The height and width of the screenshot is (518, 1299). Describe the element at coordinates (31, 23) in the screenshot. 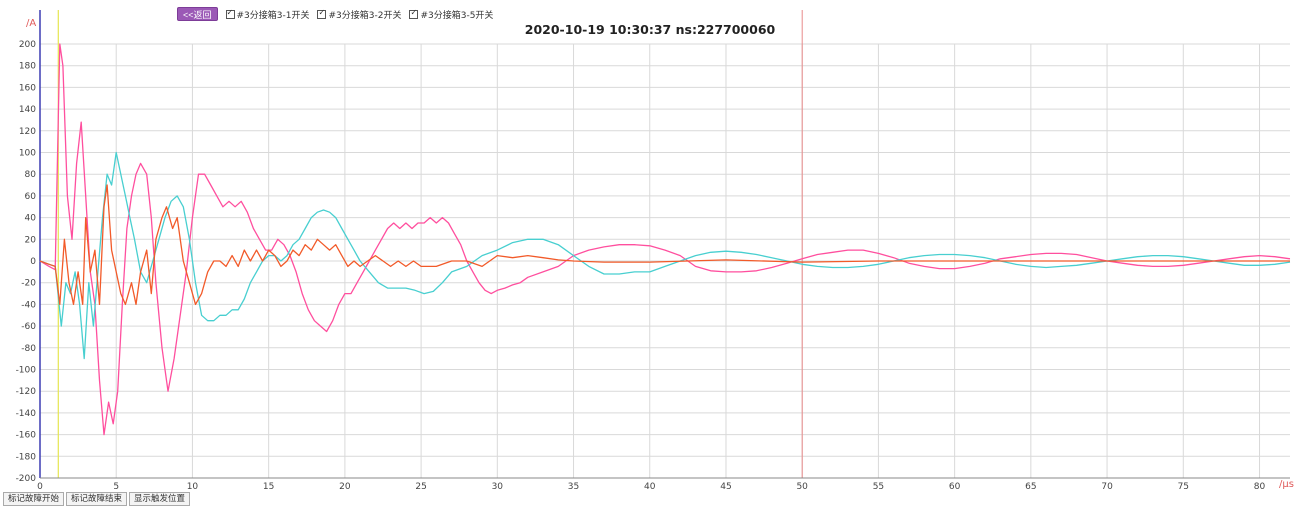

I see `y-axis-unit-label: /A` at that location.